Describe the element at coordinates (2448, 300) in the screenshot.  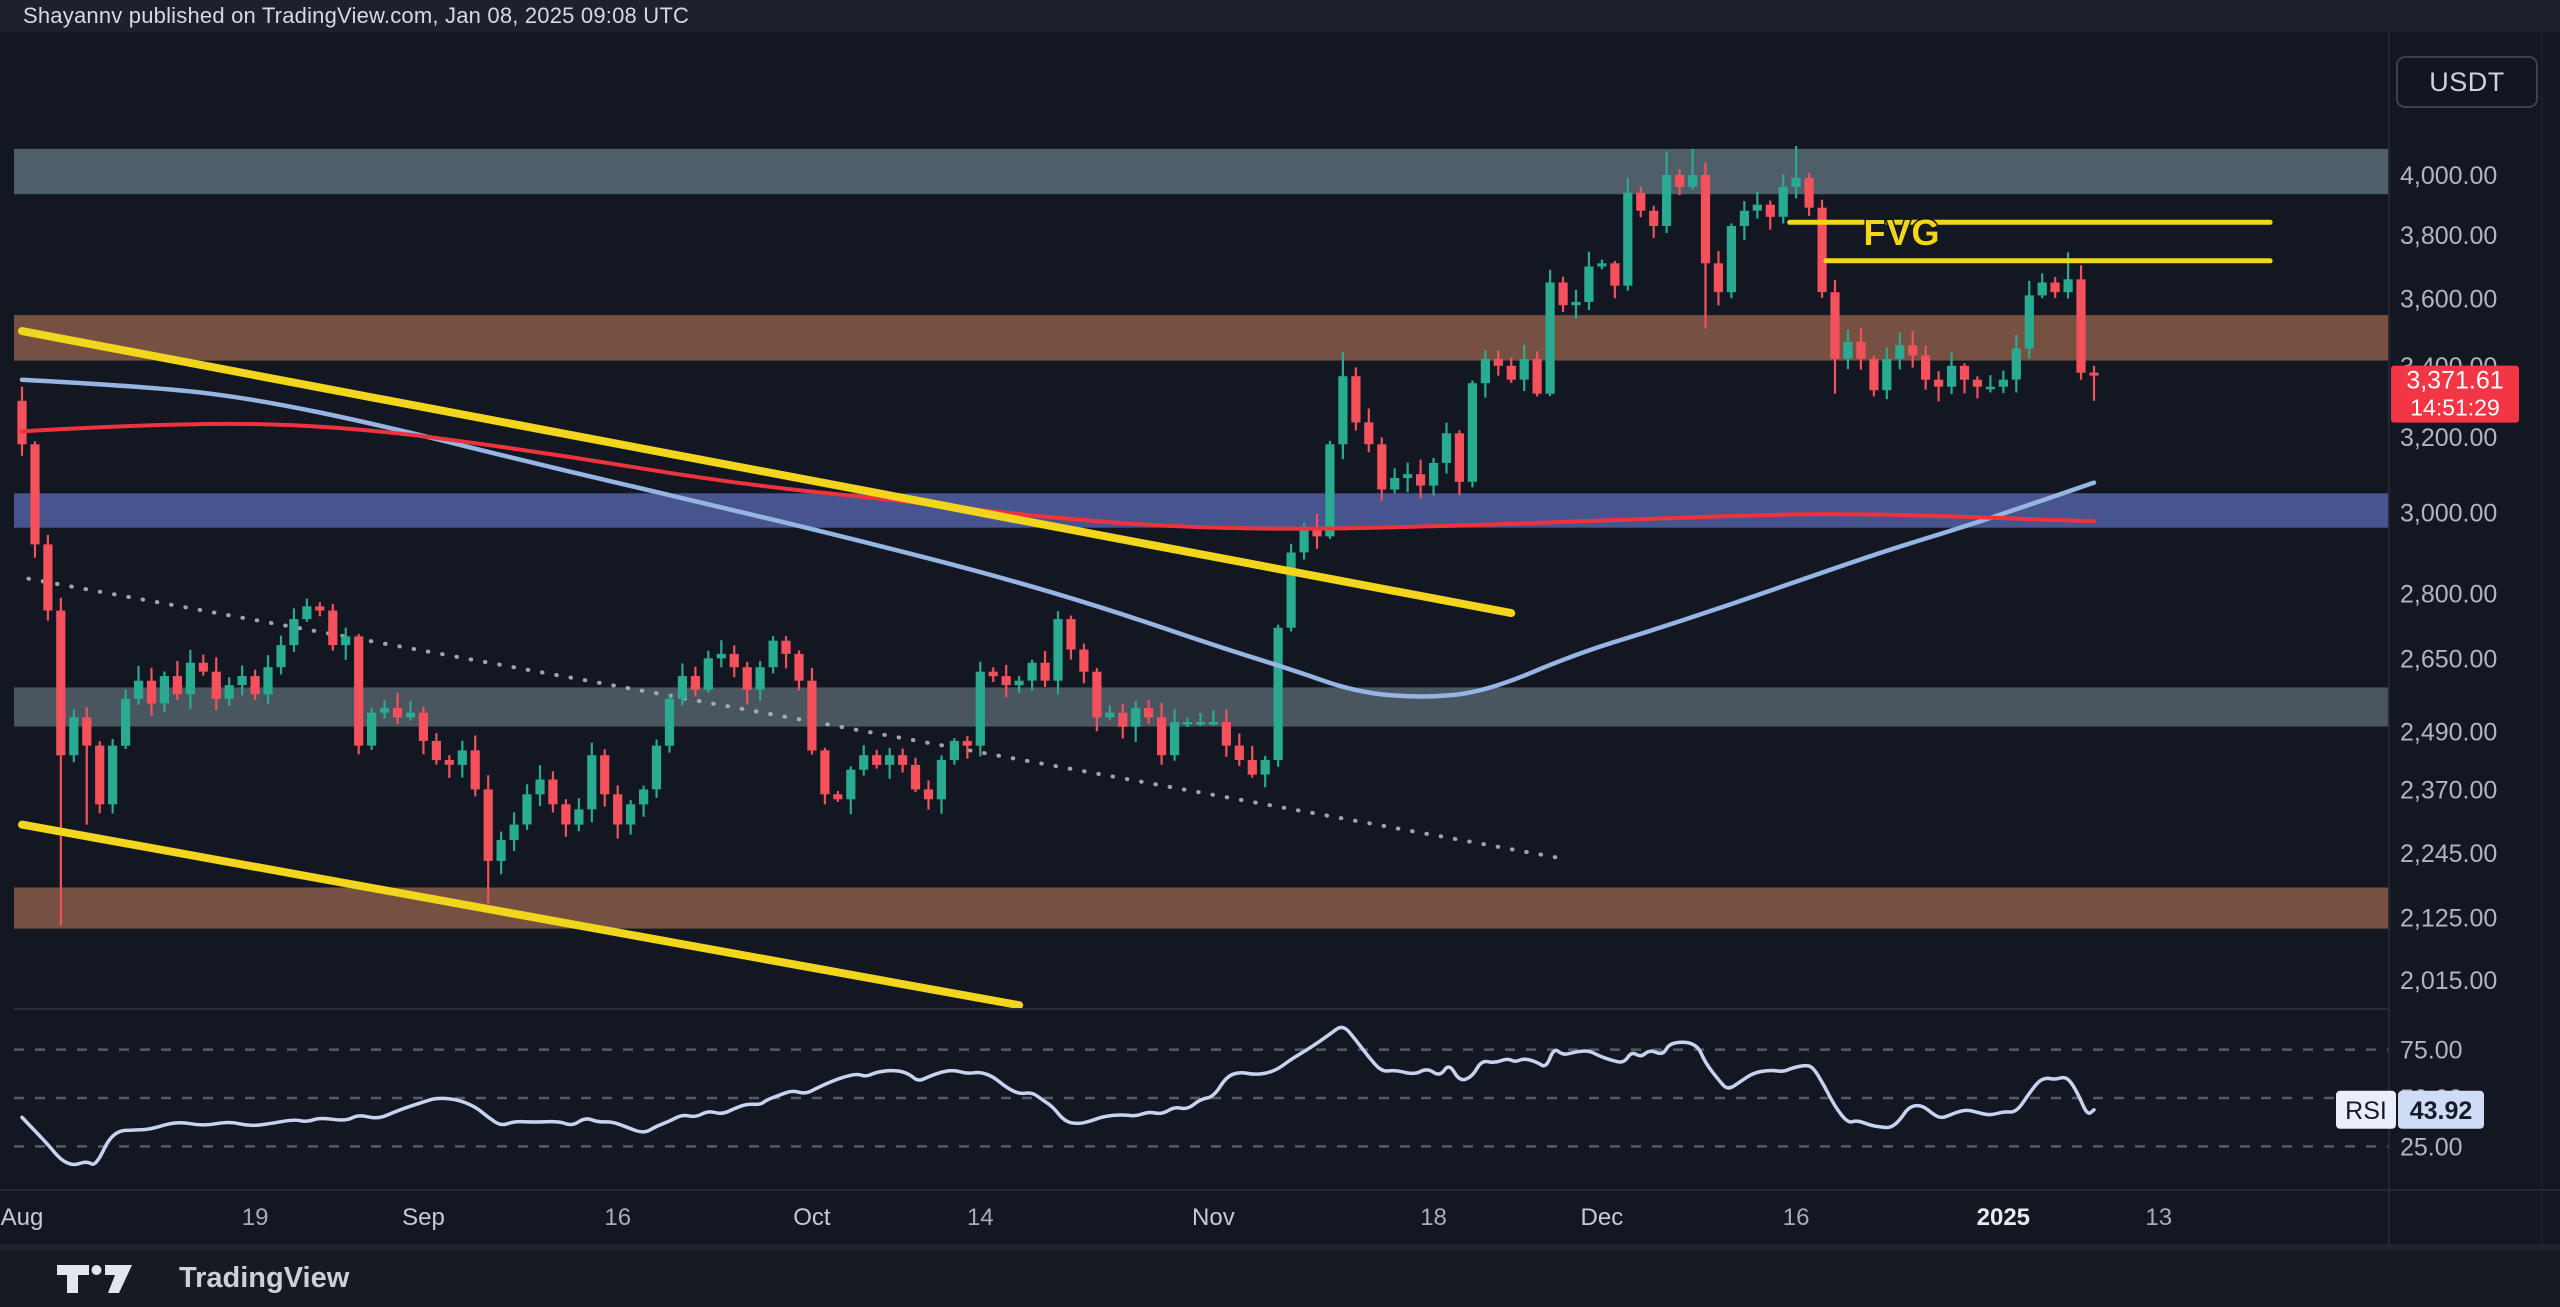
I see `price-axis-label: 3,600.00` at that location.